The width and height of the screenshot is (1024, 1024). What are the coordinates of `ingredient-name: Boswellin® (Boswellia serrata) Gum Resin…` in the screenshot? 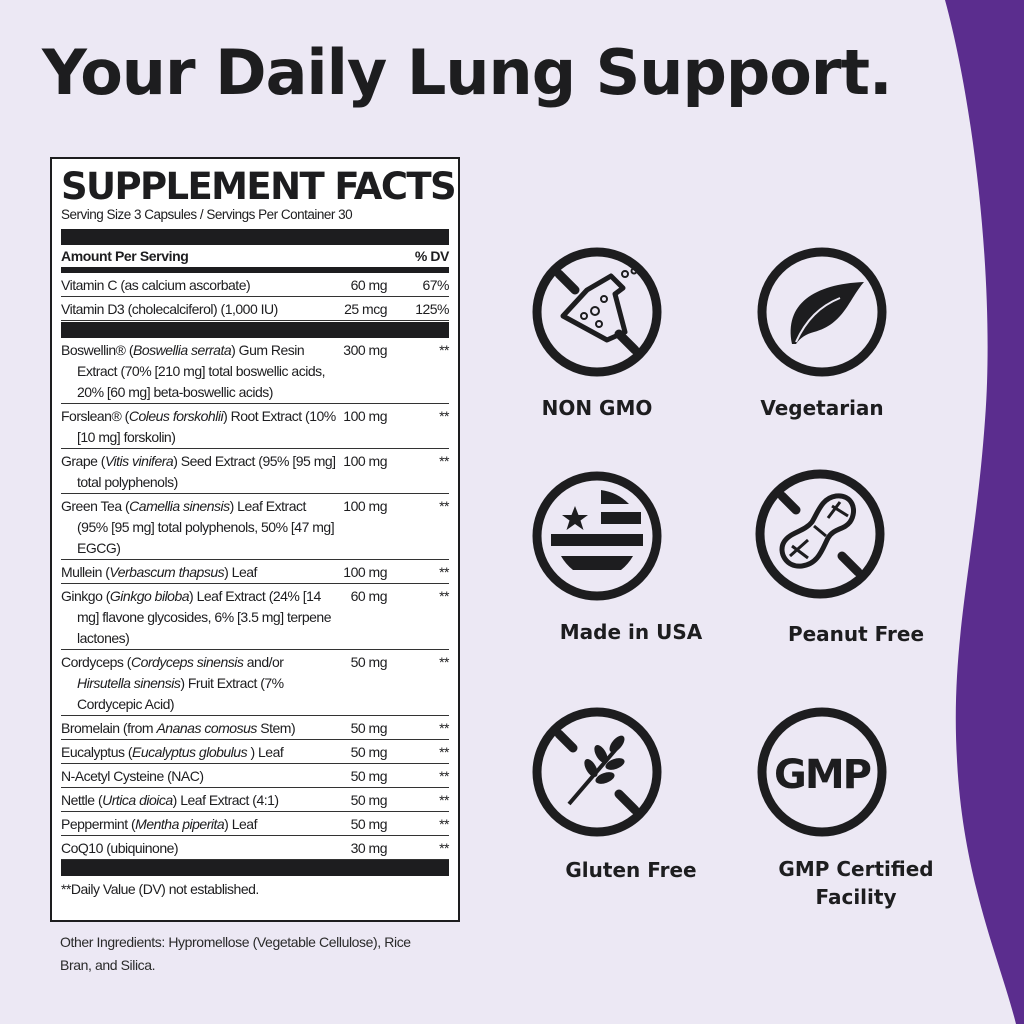 It's located at (200, 370).